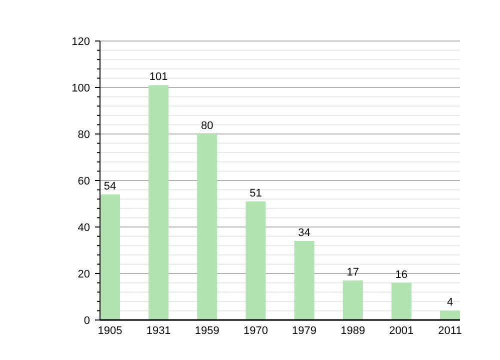 This screenshot has height=360, width=500. What do you see at coordinates (84, 228) in the screenshot?
I see `y-tick-label: 40` at bounding box center [84, 228].